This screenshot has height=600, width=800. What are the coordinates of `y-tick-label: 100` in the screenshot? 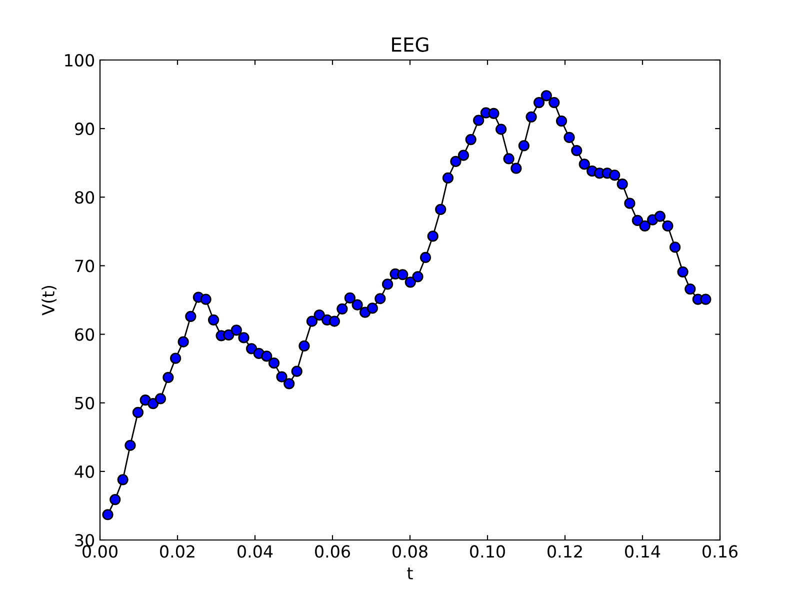 It's located at (79, 60).